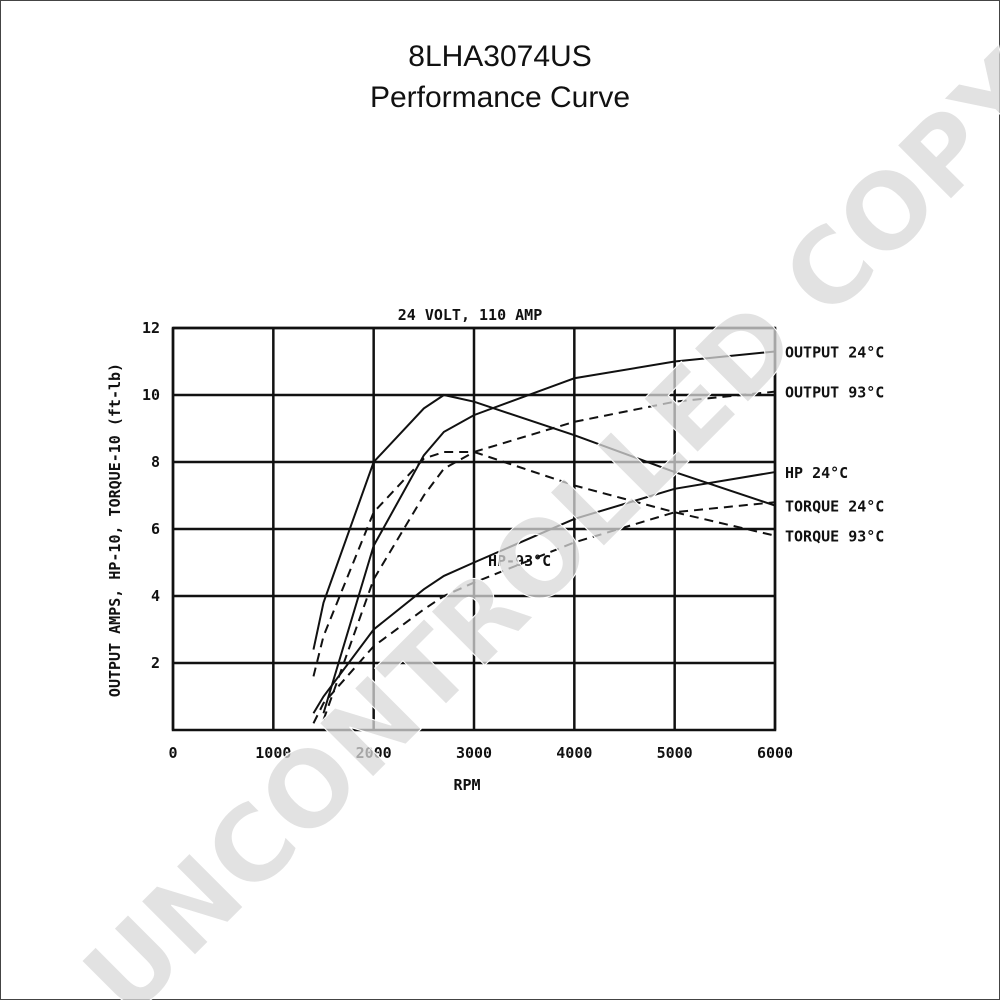 The width and height of the screenshot is (1000, 1000). Describe the element at coordinates (466, 785) in the screenshot. I see `x-axis-label: RPM` at that location.